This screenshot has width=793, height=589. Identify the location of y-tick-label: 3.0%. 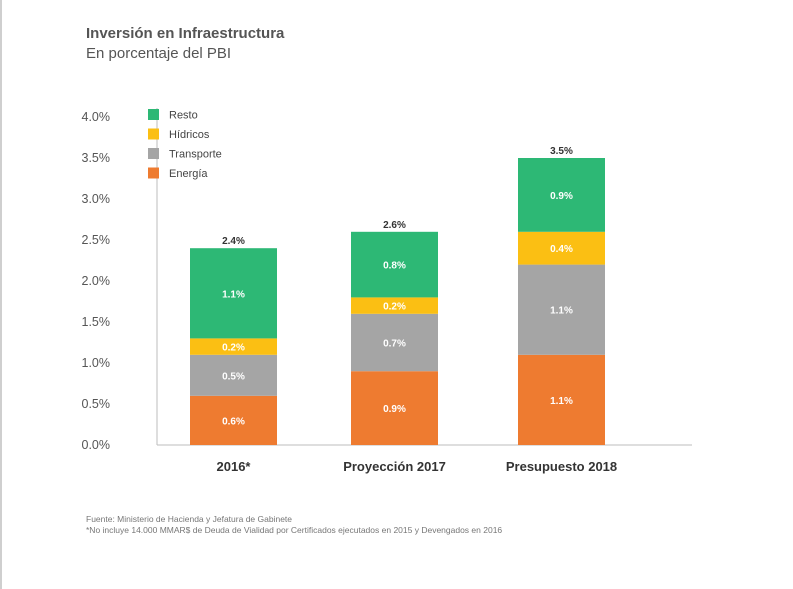
(96, 199).